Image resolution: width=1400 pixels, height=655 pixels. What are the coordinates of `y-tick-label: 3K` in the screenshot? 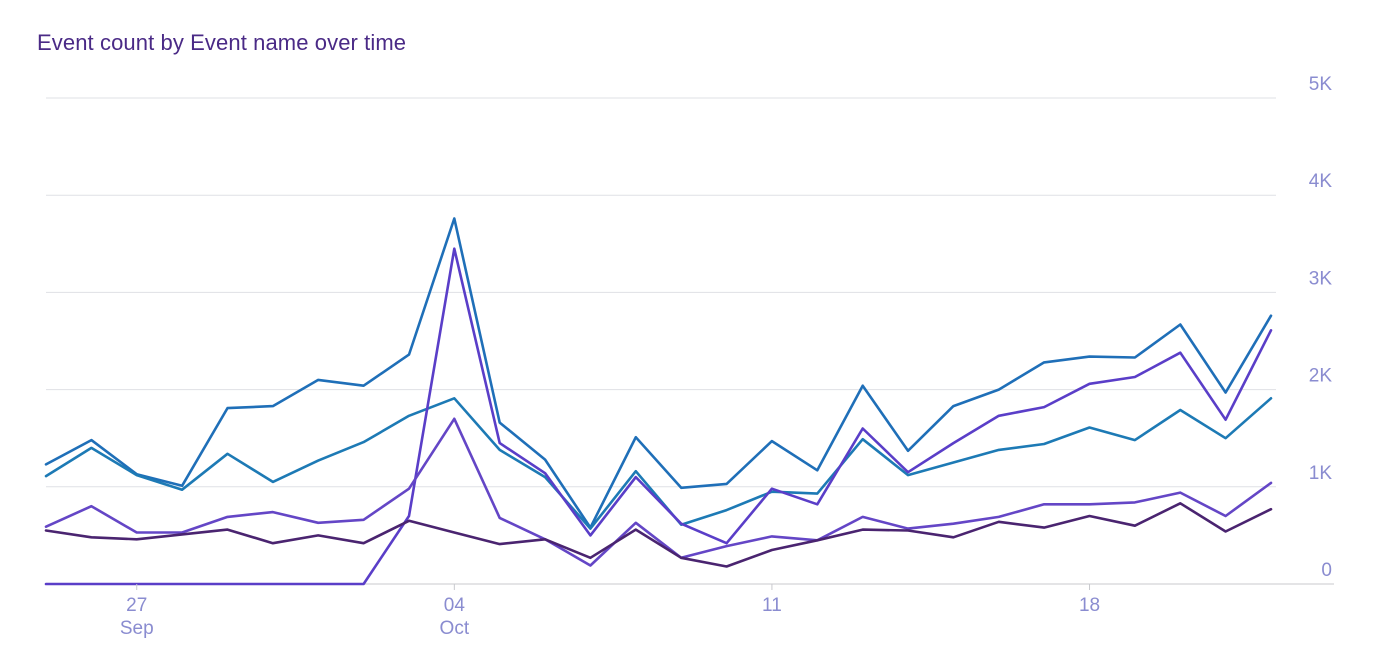 It's located at (1321, 278).